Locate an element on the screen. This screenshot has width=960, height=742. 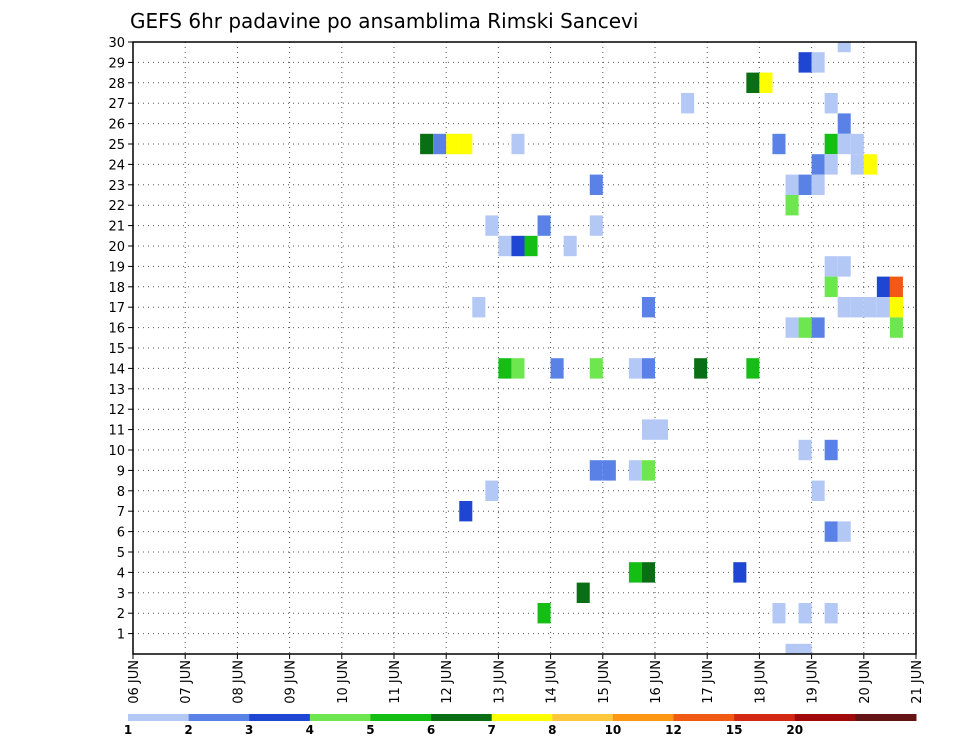
y-tick-label: 10 is located at coordinates (116, 451).